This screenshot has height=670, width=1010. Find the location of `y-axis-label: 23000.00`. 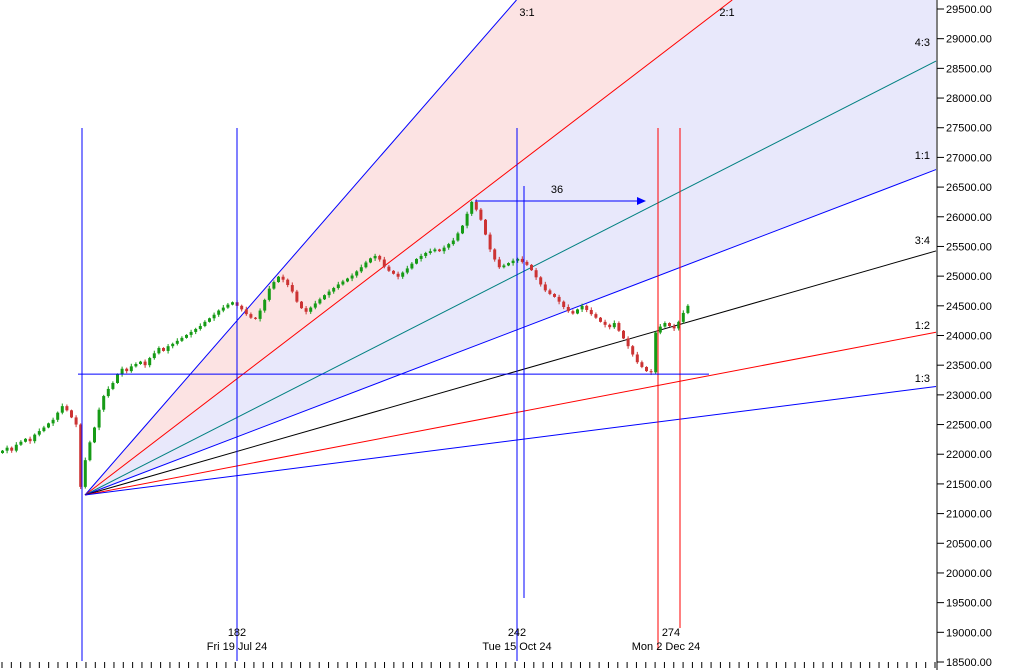

y-axis-label: 23000.00 is located at coordinates (969, 396).